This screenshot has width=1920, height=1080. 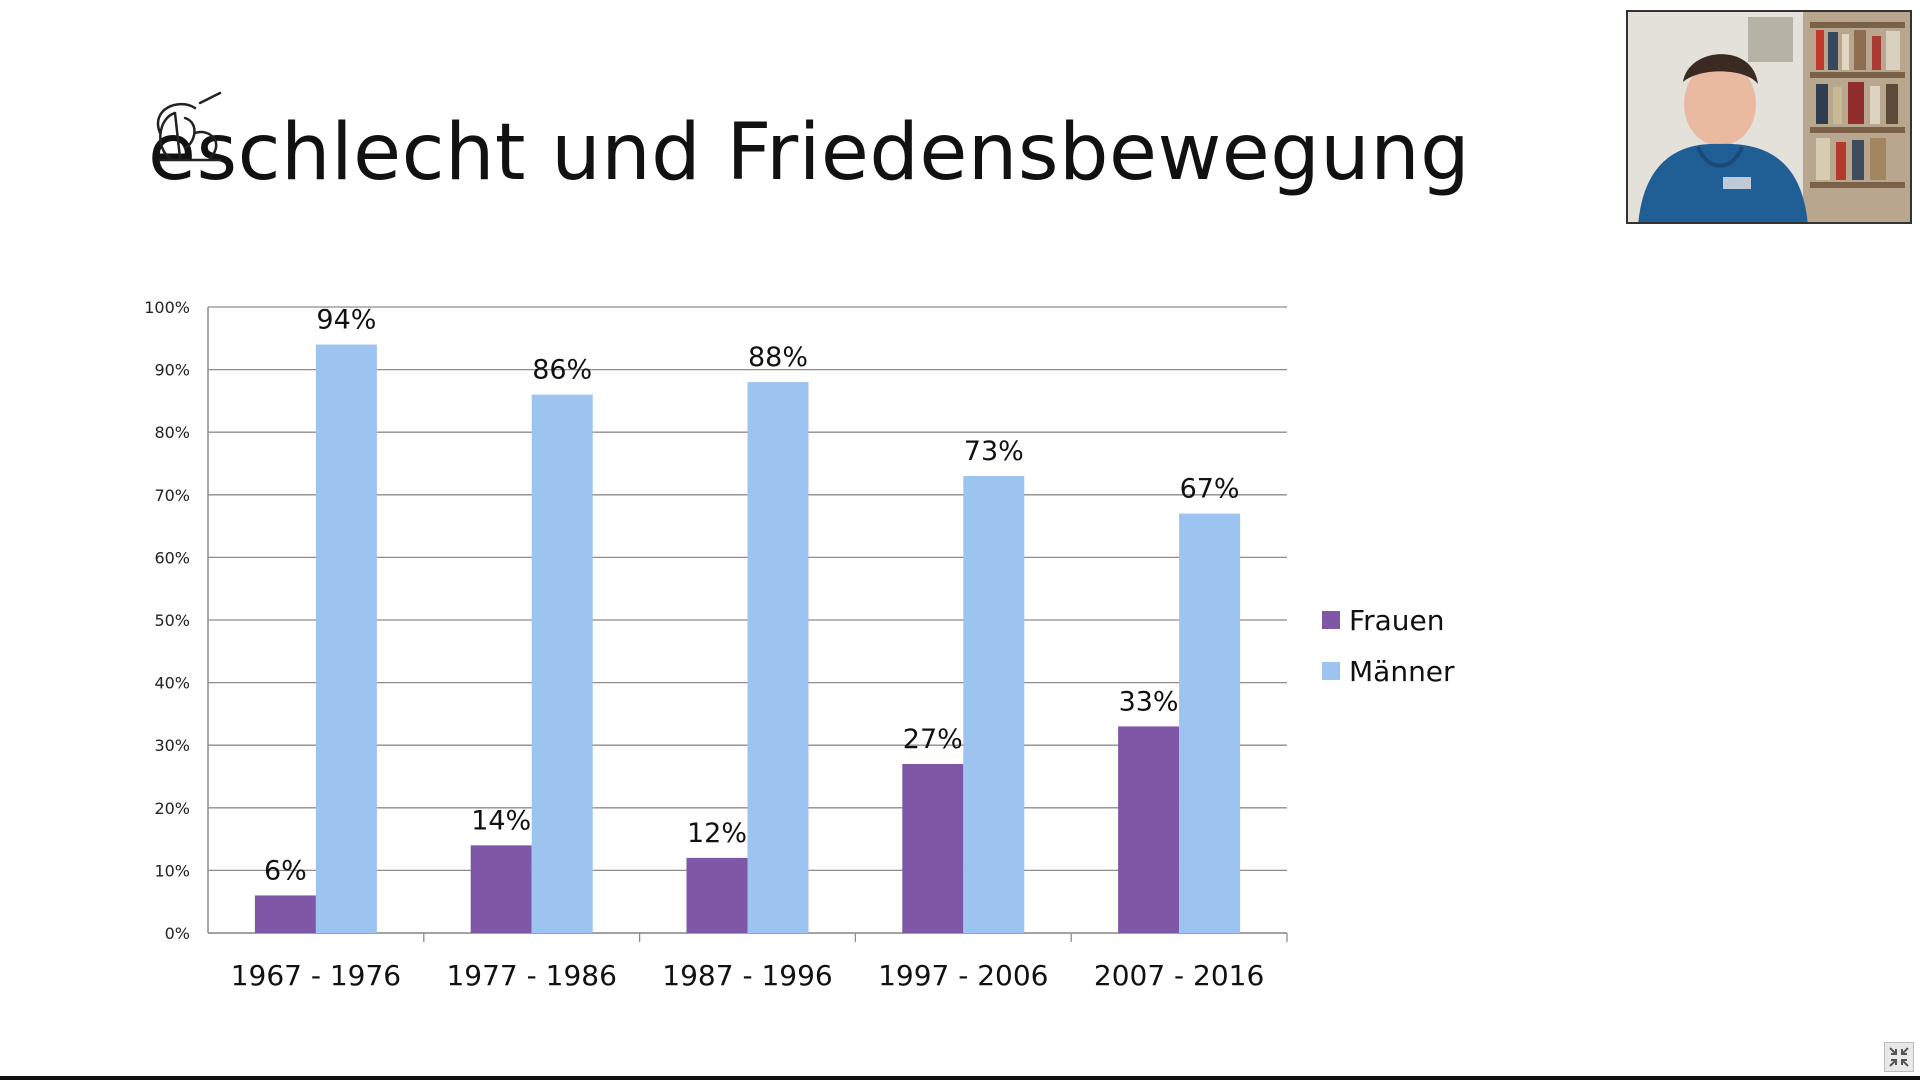 What do you see at coordinates (747, 975) in the screenshot?
I see `x-tick-label: 1987 - 1996` at bounding box center [747, 975].